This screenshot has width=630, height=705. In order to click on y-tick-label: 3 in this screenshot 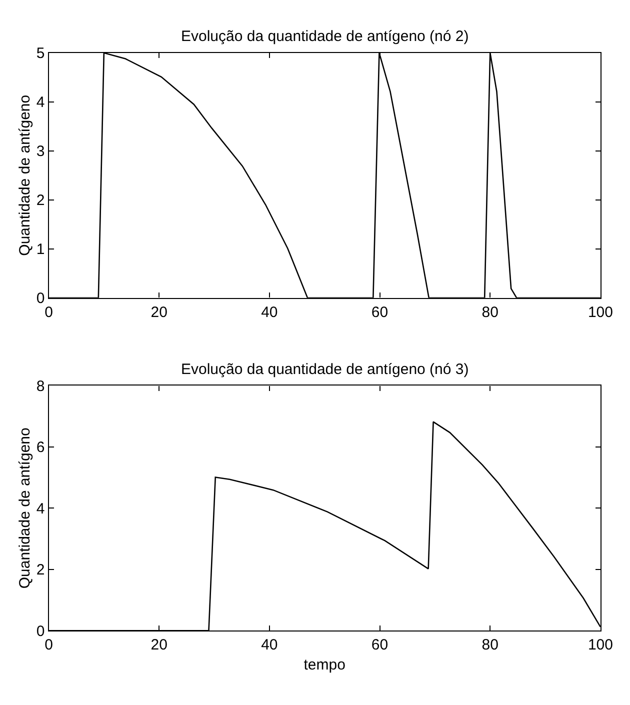, I will do `click(40, 151)`.